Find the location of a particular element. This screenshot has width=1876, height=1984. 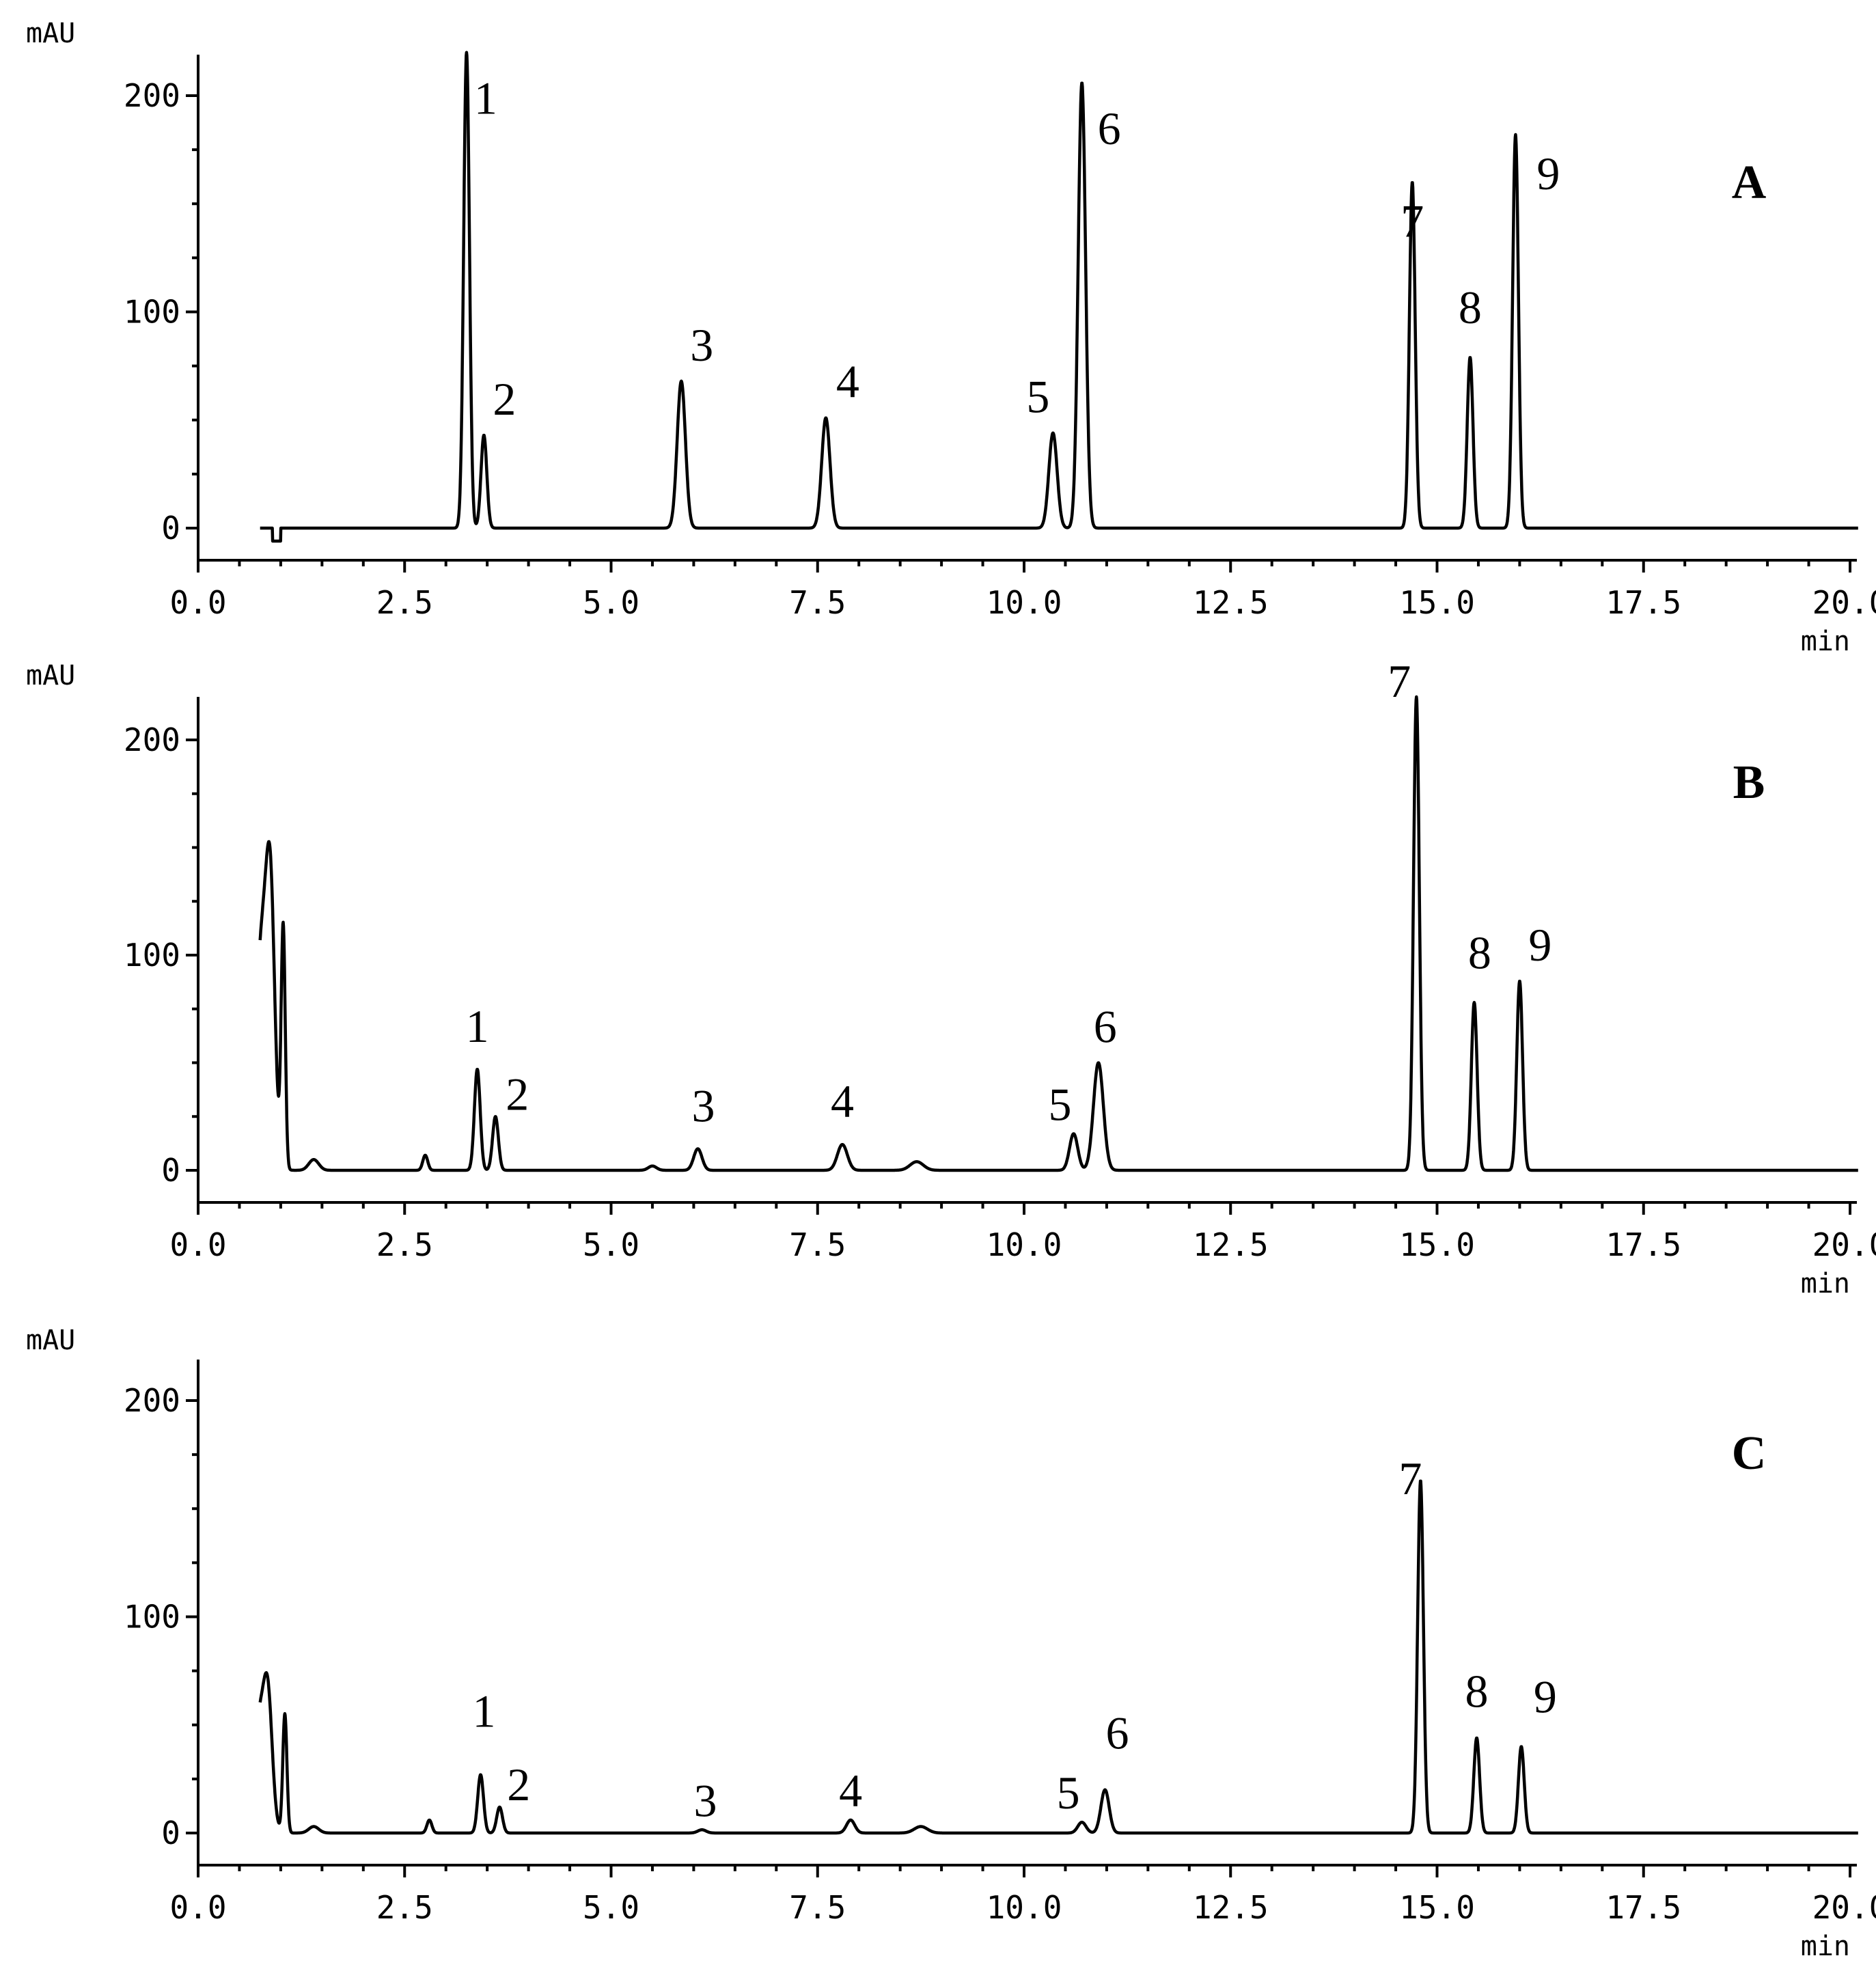

panel-label: A is located at coordinates (1750, 182).